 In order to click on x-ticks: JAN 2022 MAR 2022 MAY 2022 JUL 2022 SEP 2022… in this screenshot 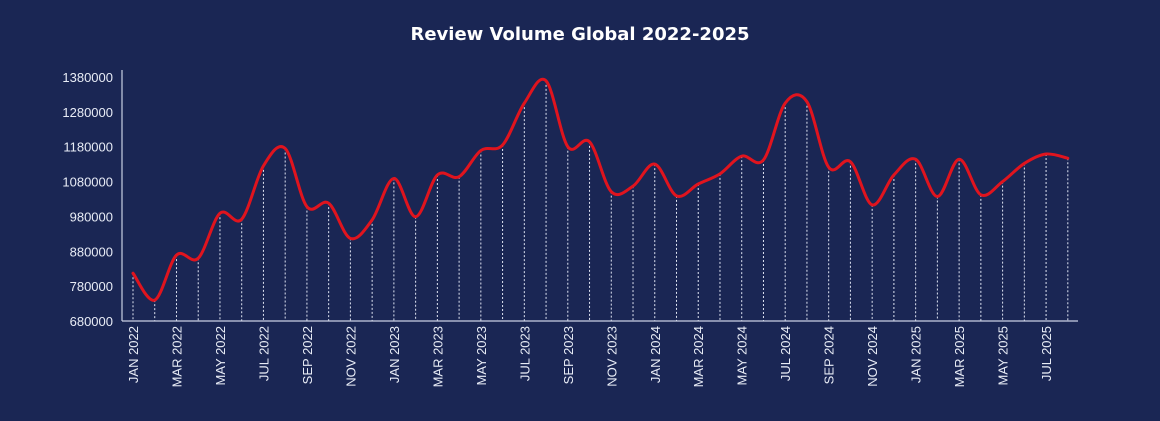, I will do `click(590, 356)`.